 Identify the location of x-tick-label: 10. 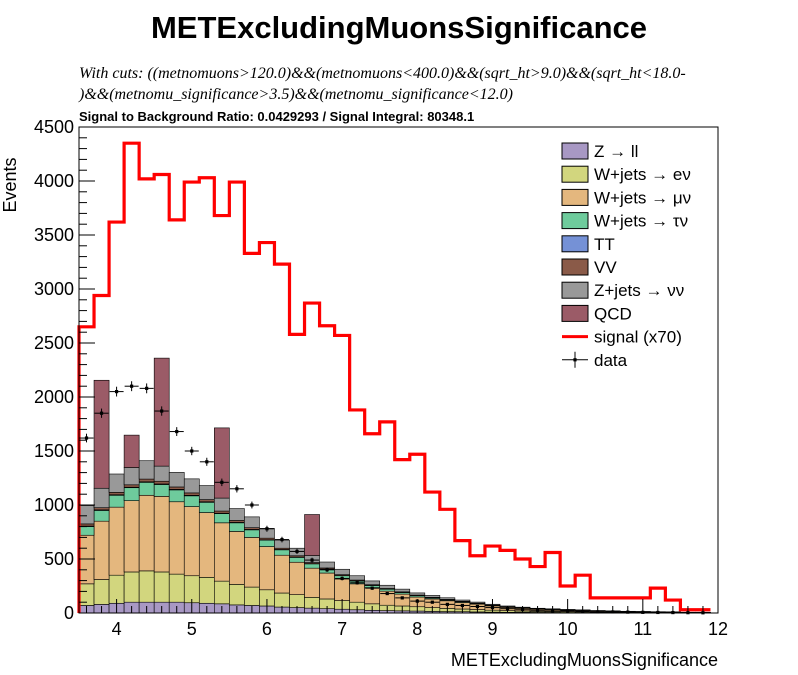
(568, 629).